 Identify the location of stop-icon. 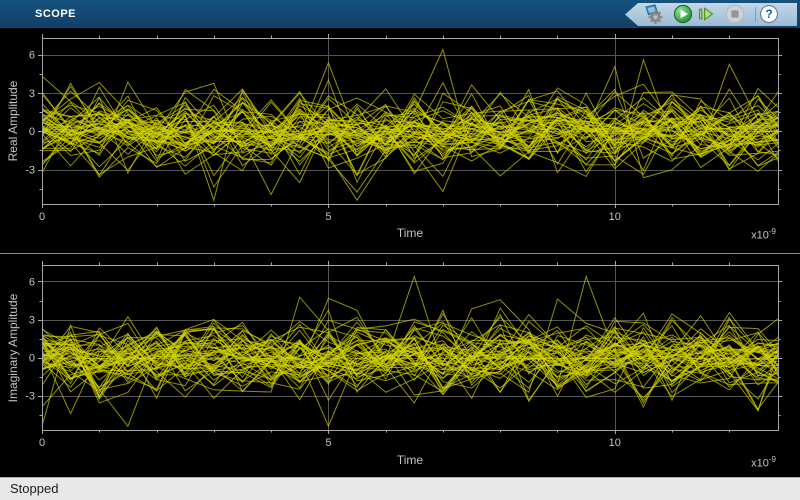
(735, 14).